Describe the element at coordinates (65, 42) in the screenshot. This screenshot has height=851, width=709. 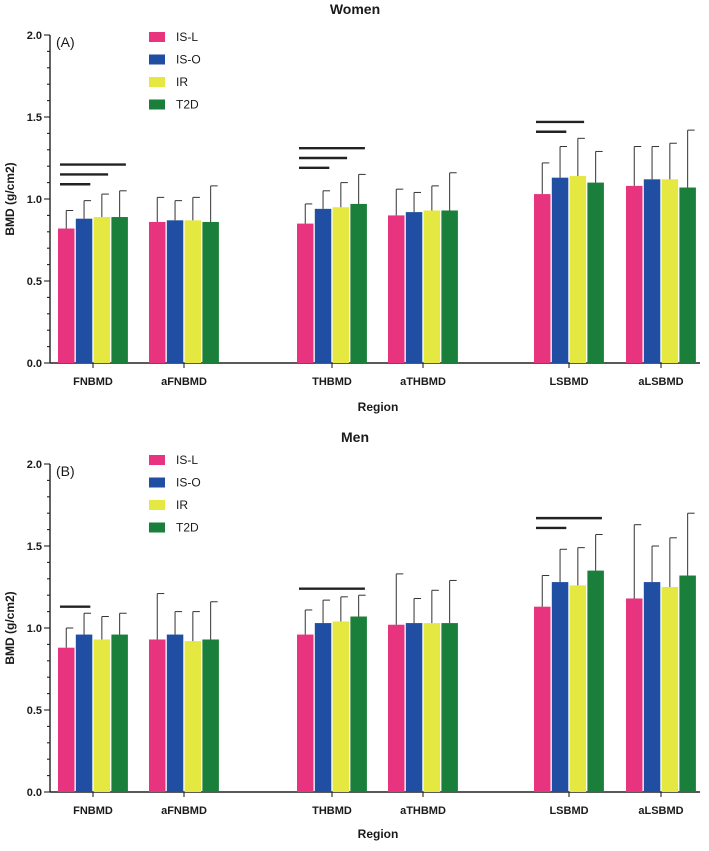
I see `panel-label: (A)` at that location.